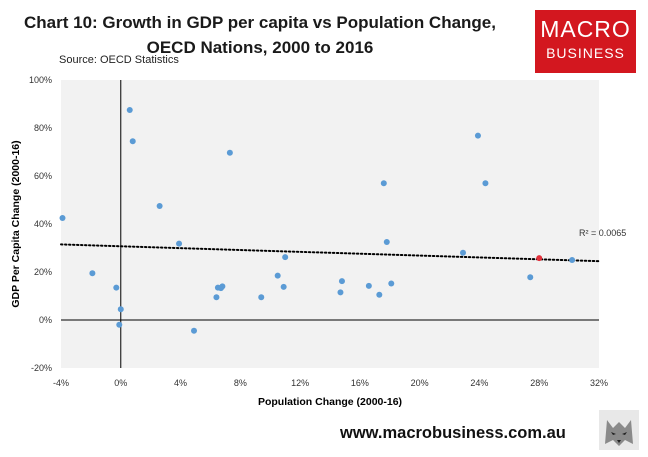 The width and height of the screenshot is (648, 457). Describe the element at coordinates (539, 258) in the screenshot. I see `data-point-highlighted` at that location.